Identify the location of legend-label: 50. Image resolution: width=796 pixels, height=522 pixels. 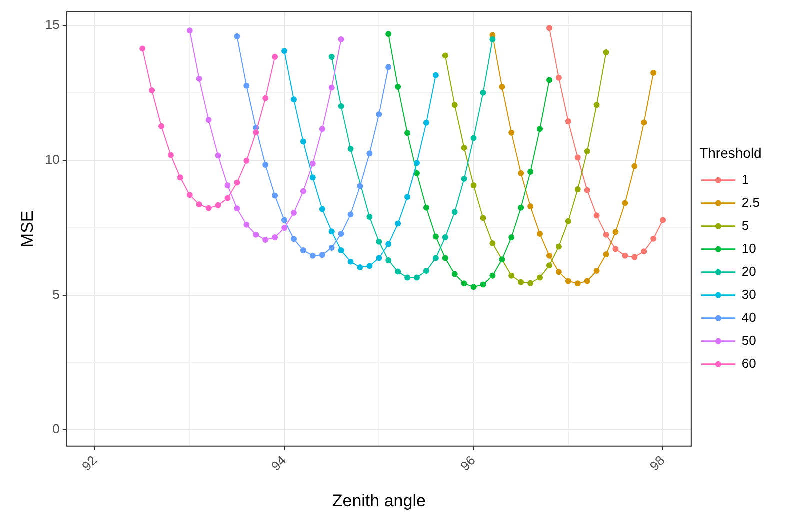
(749, 340).